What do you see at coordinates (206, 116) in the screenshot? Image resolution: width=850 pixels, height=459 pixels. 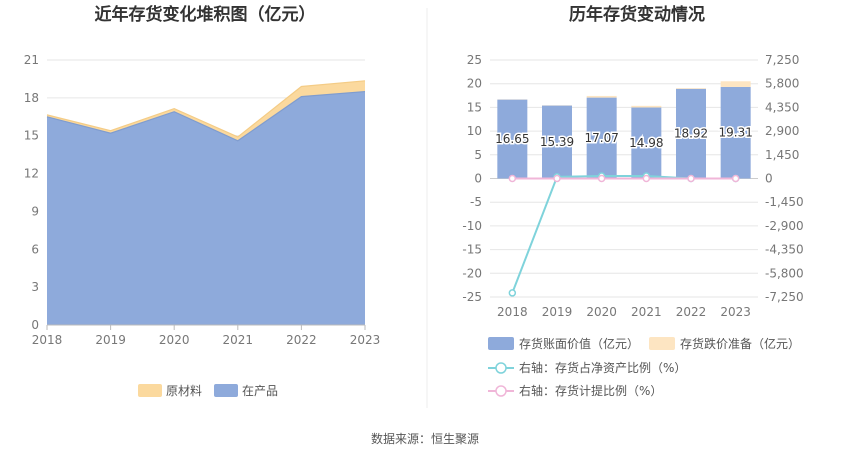 I see `area-line-wip` at bounding box center [206, 116].